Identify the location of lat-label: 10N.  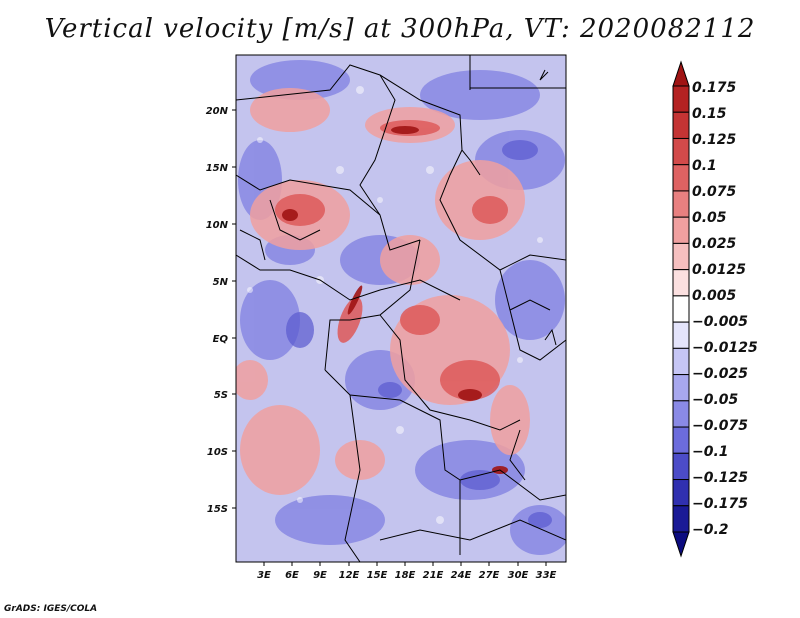
(217, 225).